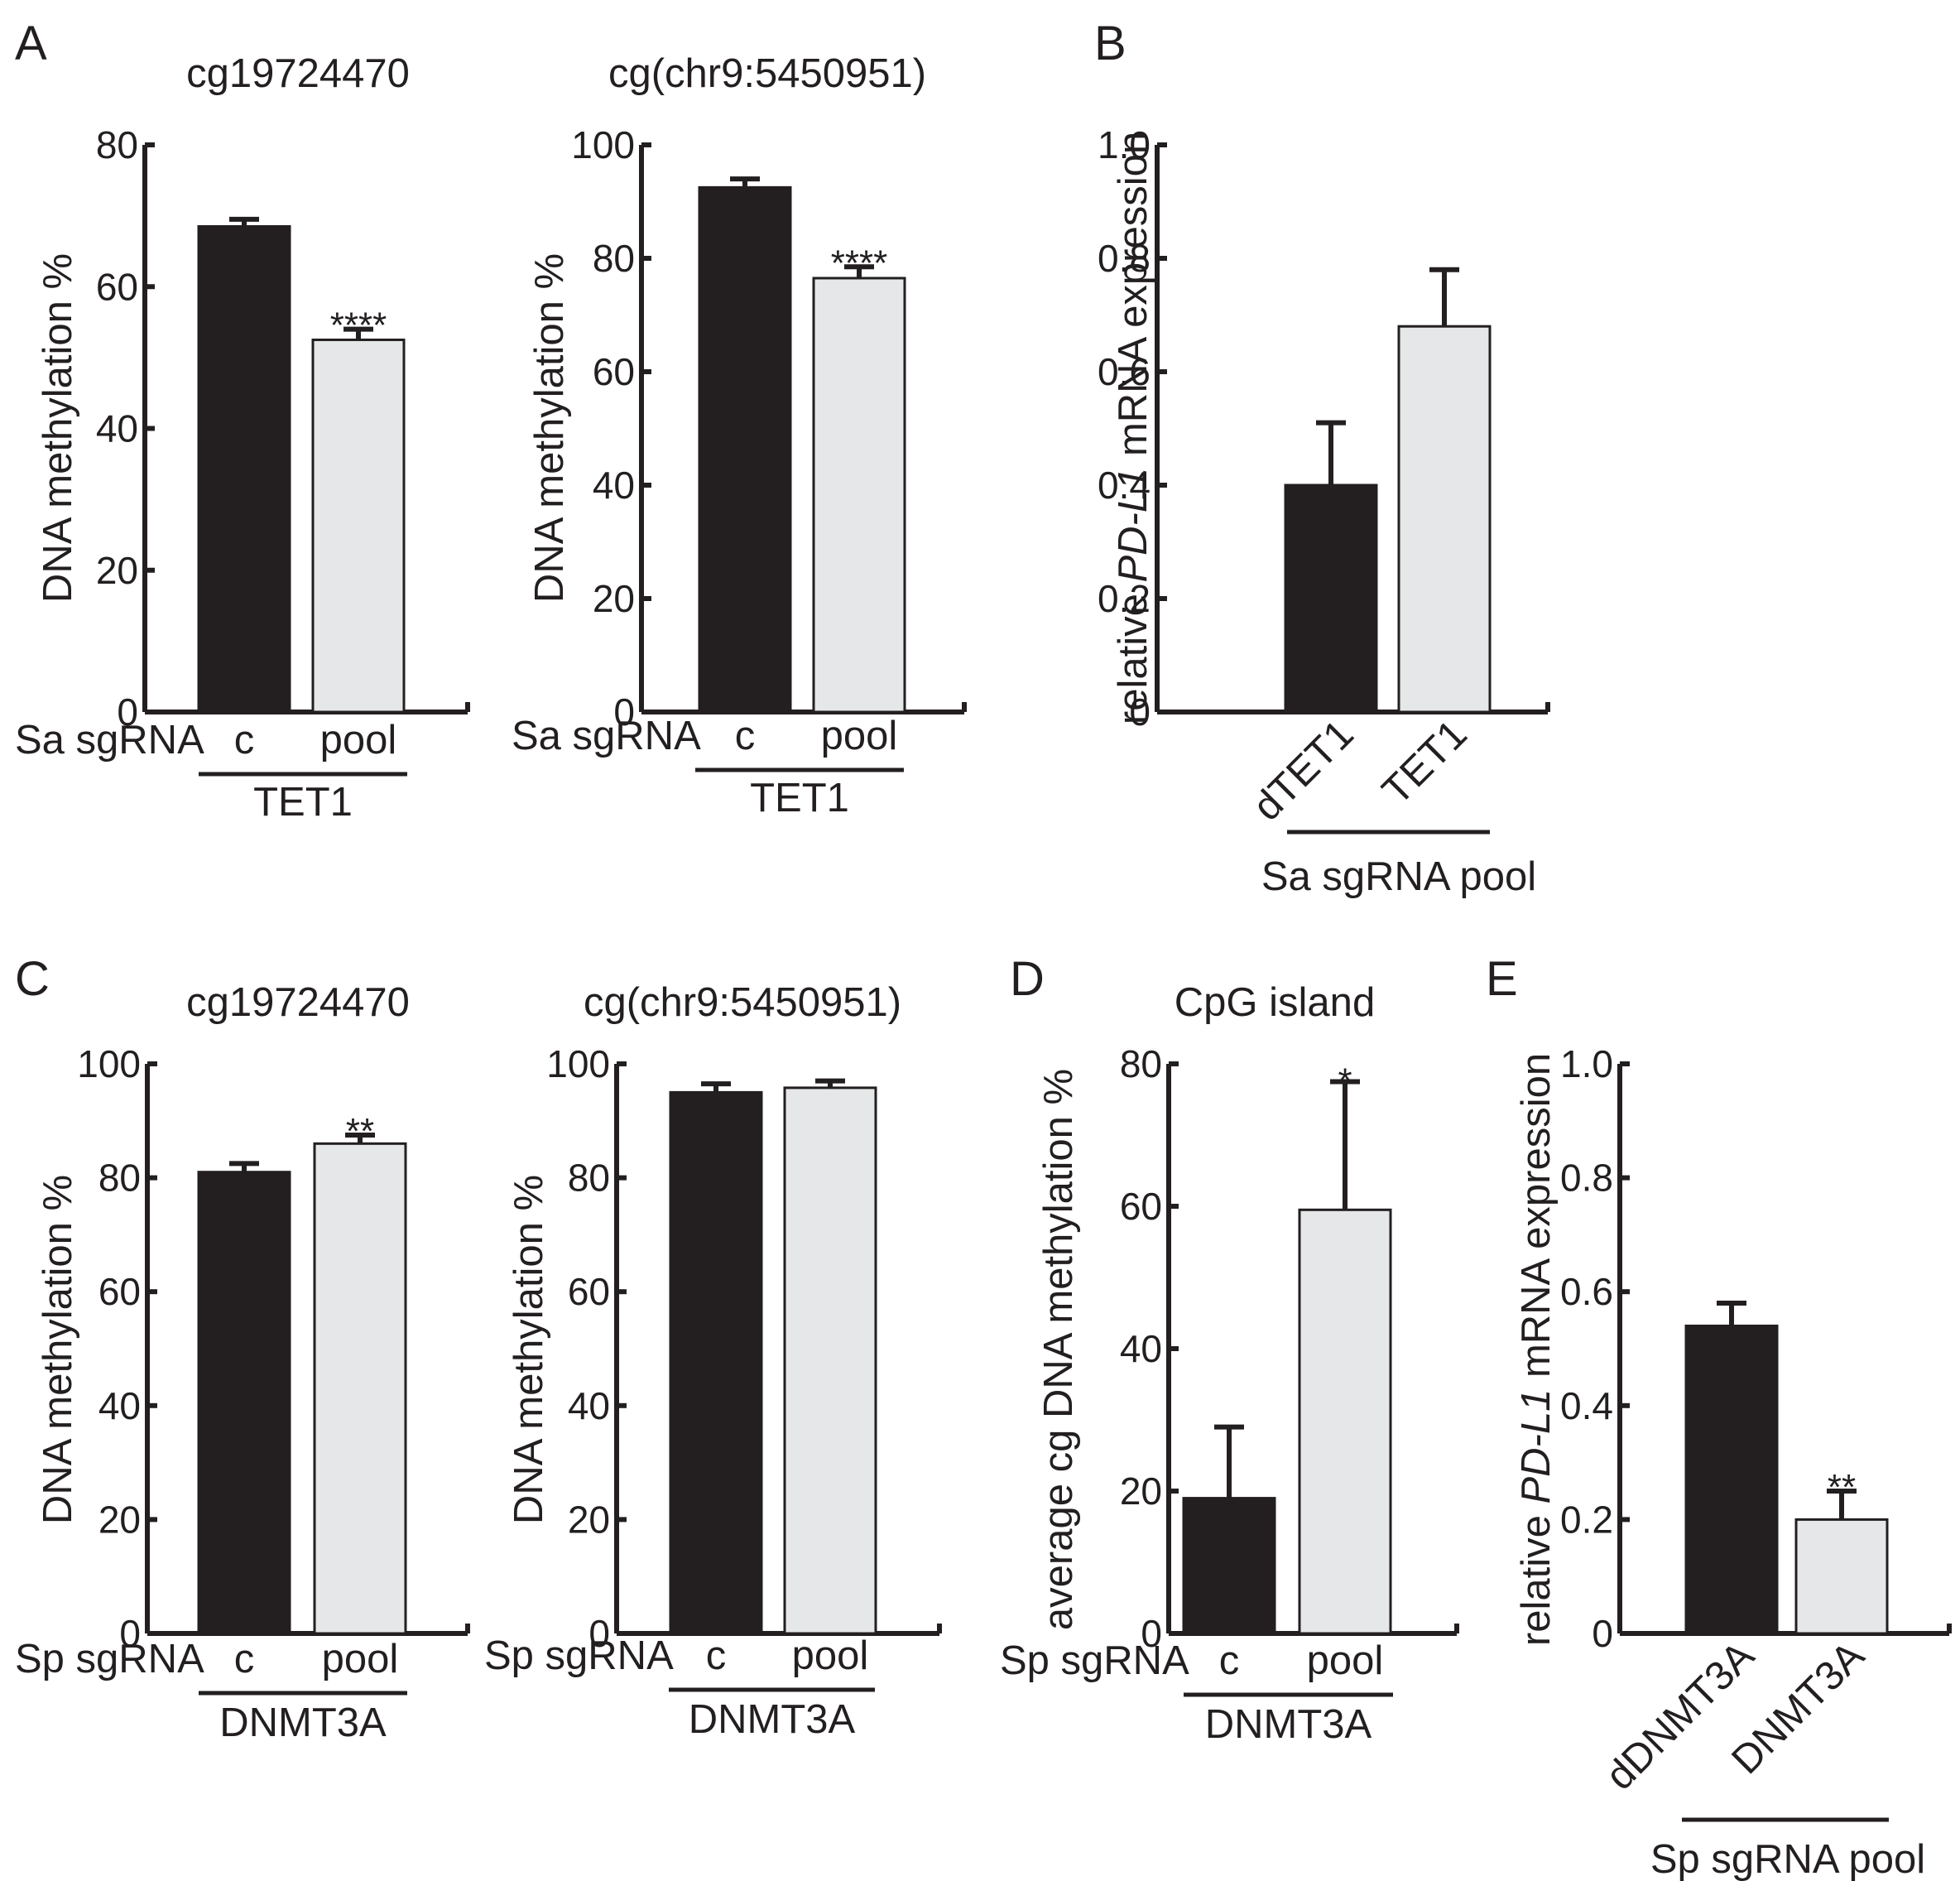 The height and width of the screenshot is (1881, 1960). I want to click on y-axis-label-part: PD-L1, so click(1536, 1446).